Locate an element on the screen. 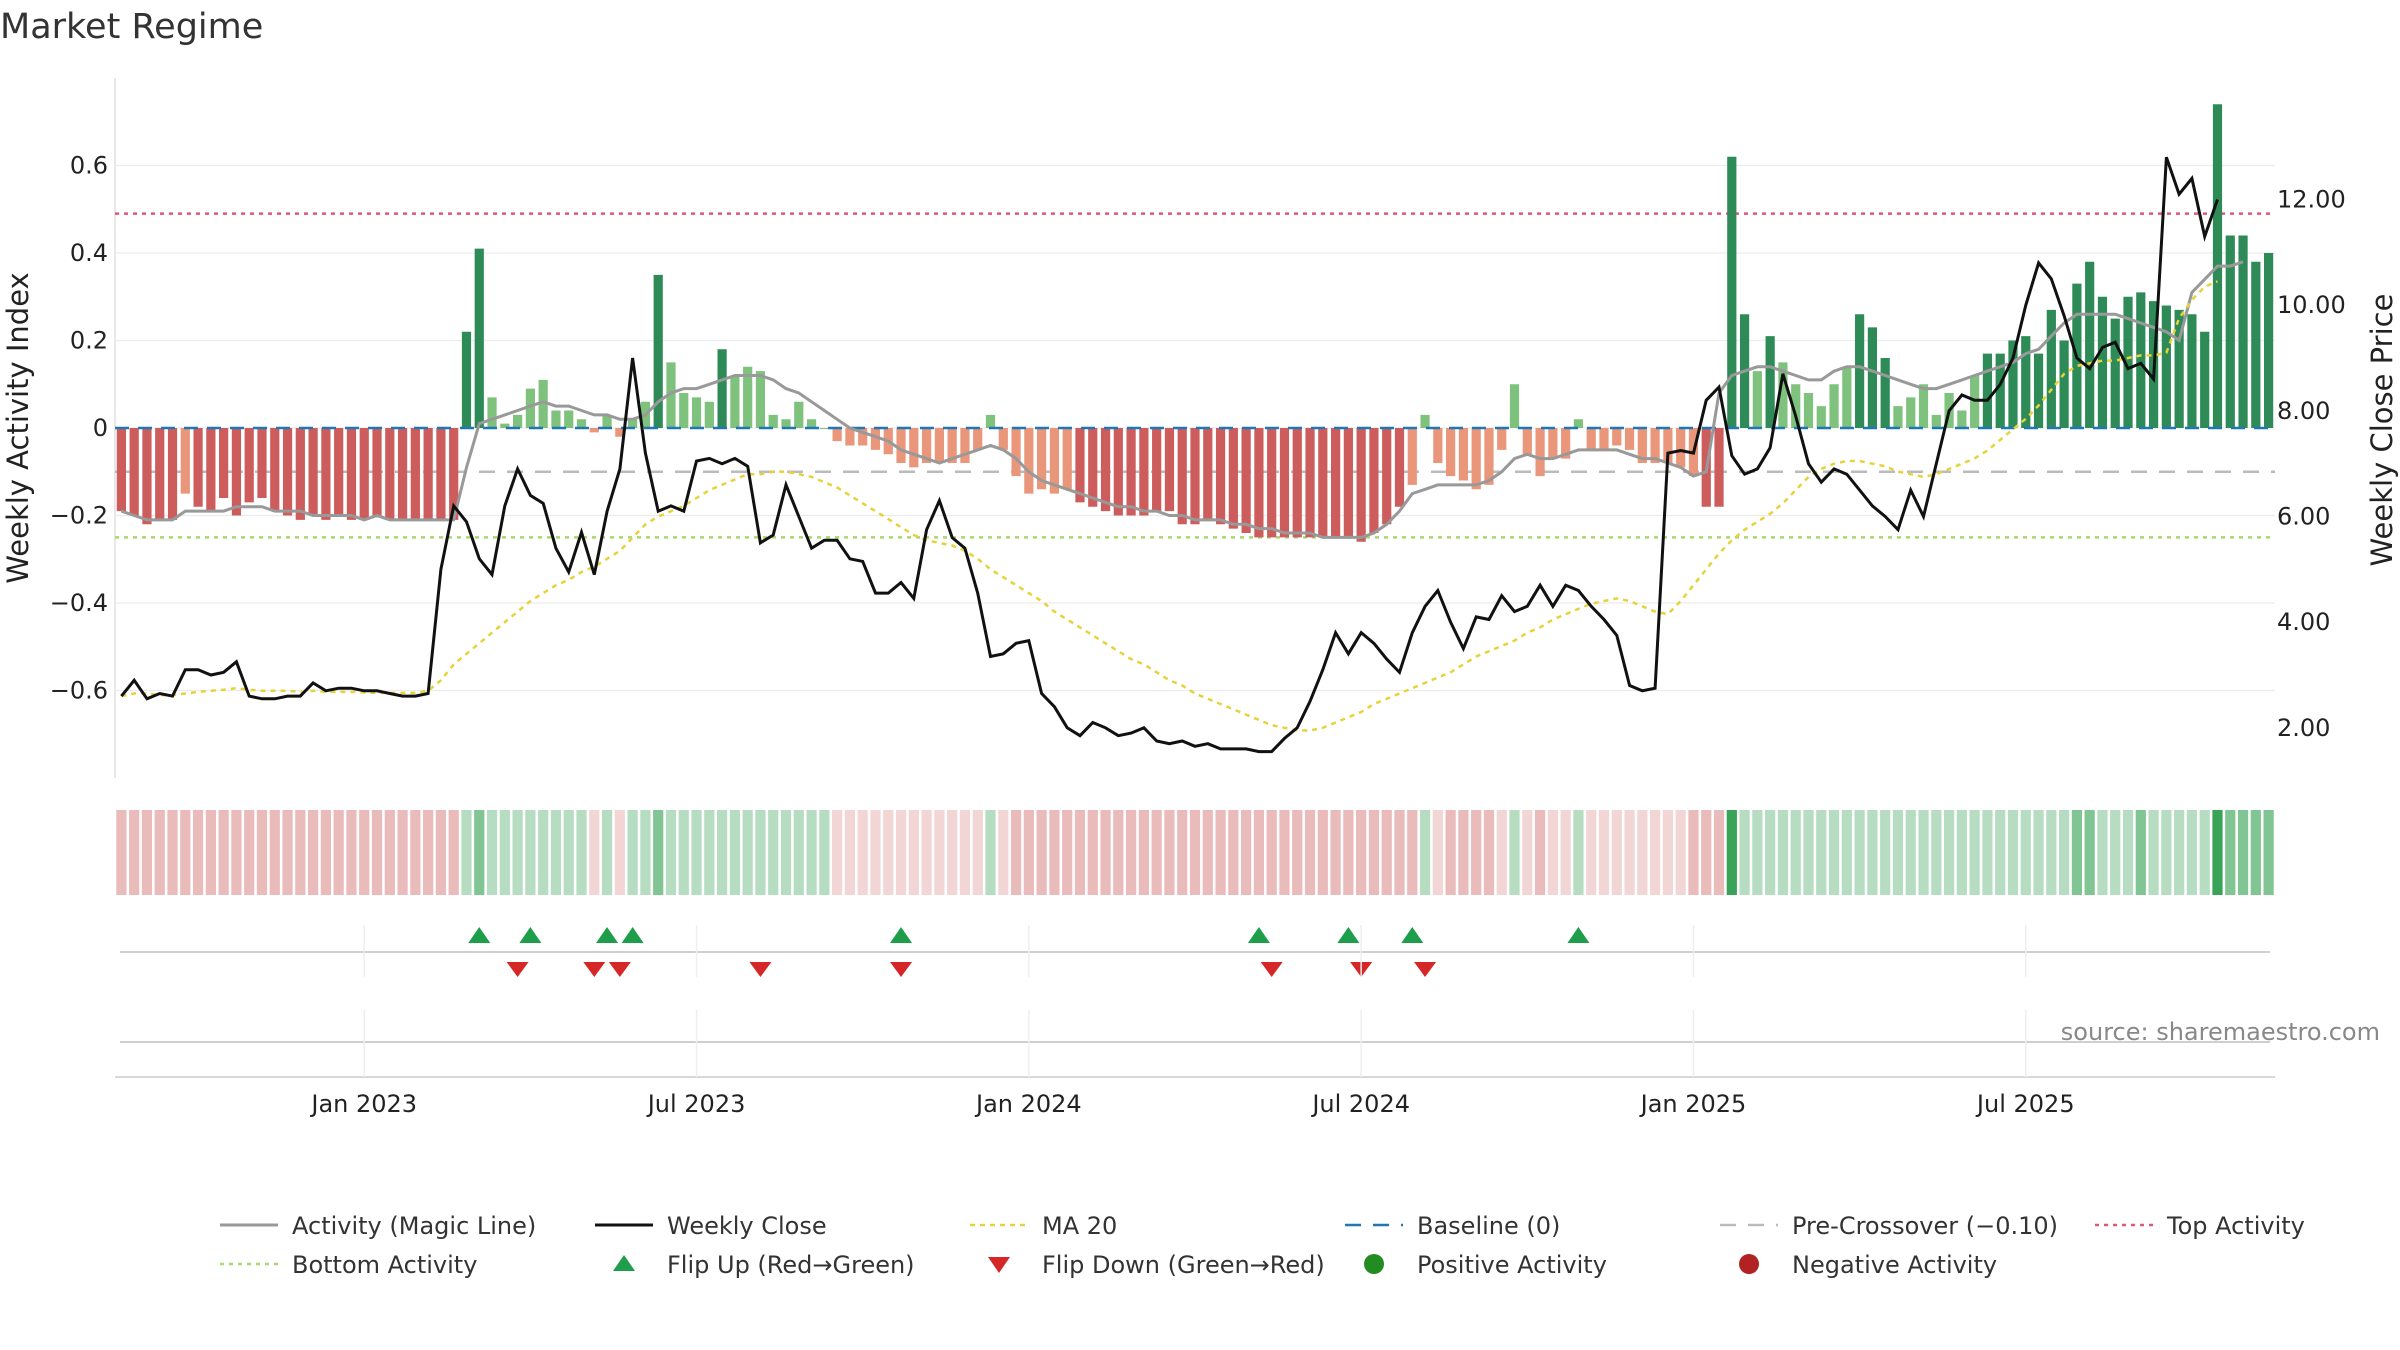 Image resolution: width=2400 pixels, height=1350 pixels. legend-item-pre: Pre-Crossover (−0.10) is located at coordinates (1889, 1226).